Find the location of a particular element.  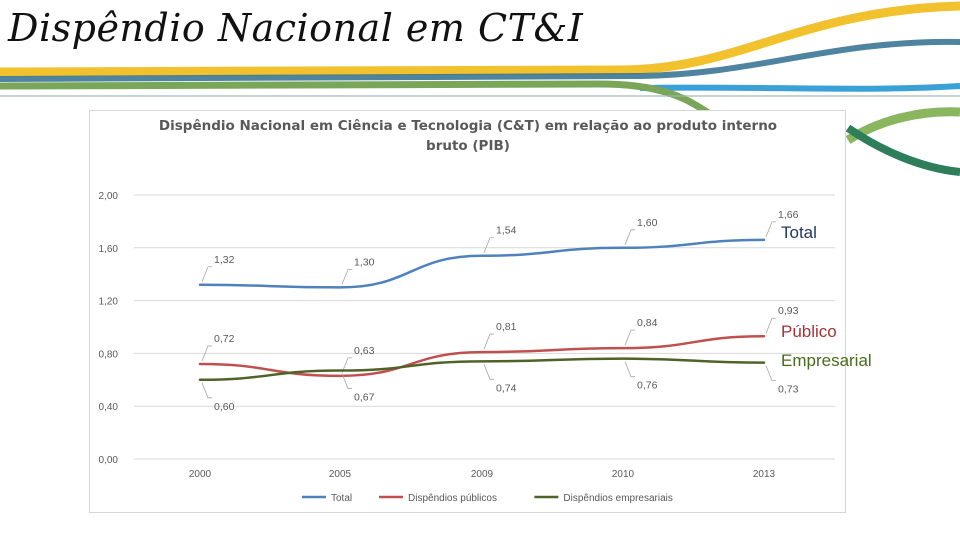

data-label-empresarial: 0,67 is located at coordinates (364, 398).